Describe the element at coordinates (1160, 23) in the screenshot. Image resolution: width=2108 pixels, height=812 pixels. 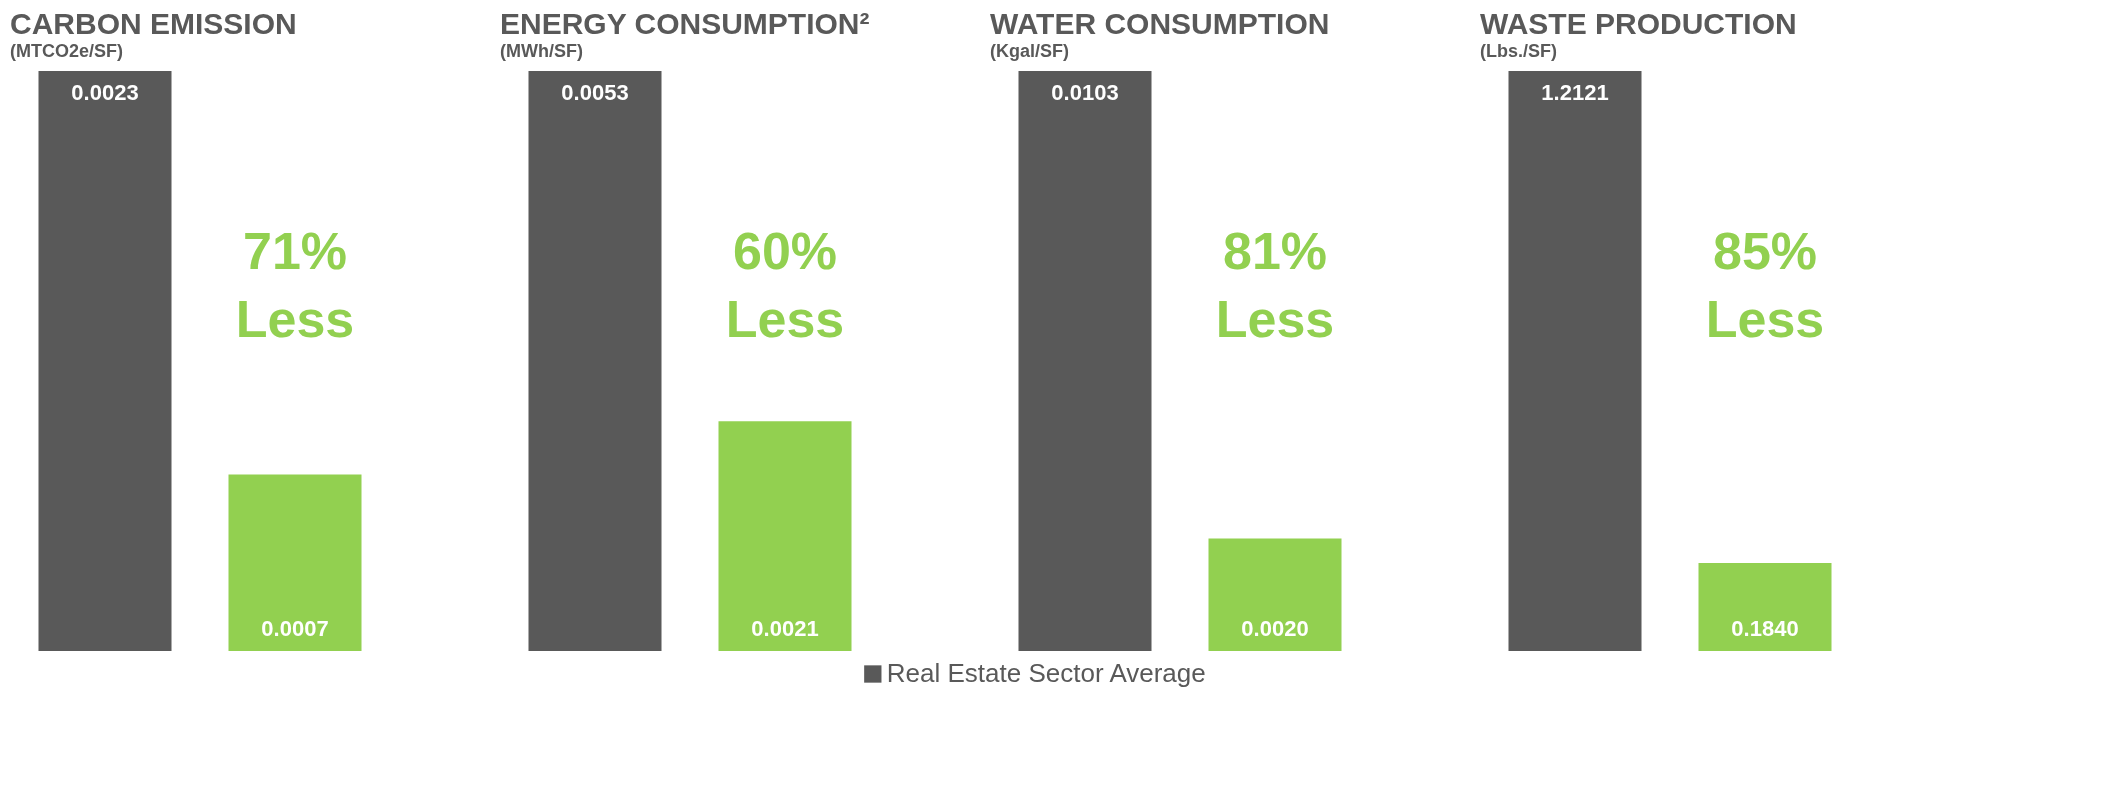
I see `chart-title: WATER CONSUMPTION` at that location.